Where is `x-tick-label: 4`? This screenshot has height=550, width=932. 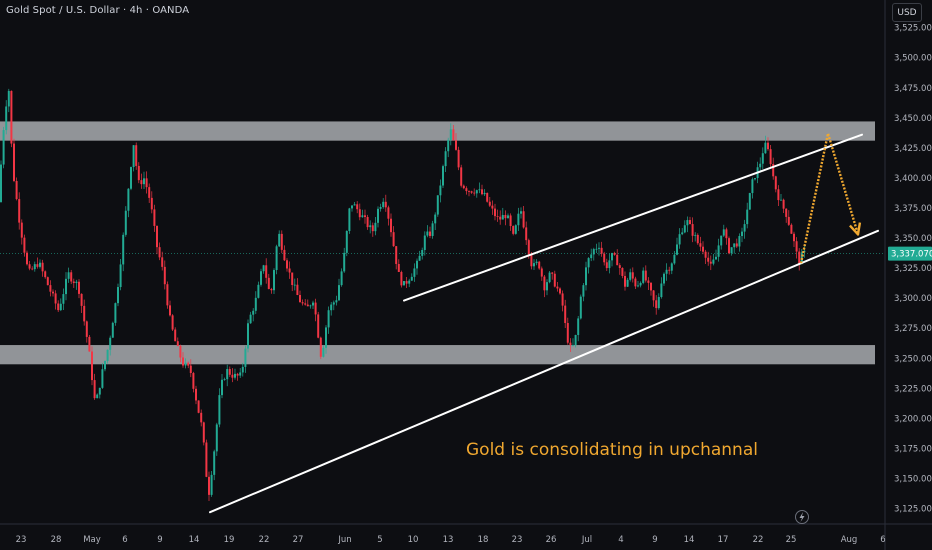
x-tick-label: 4 is located at coordinates (620, 540).